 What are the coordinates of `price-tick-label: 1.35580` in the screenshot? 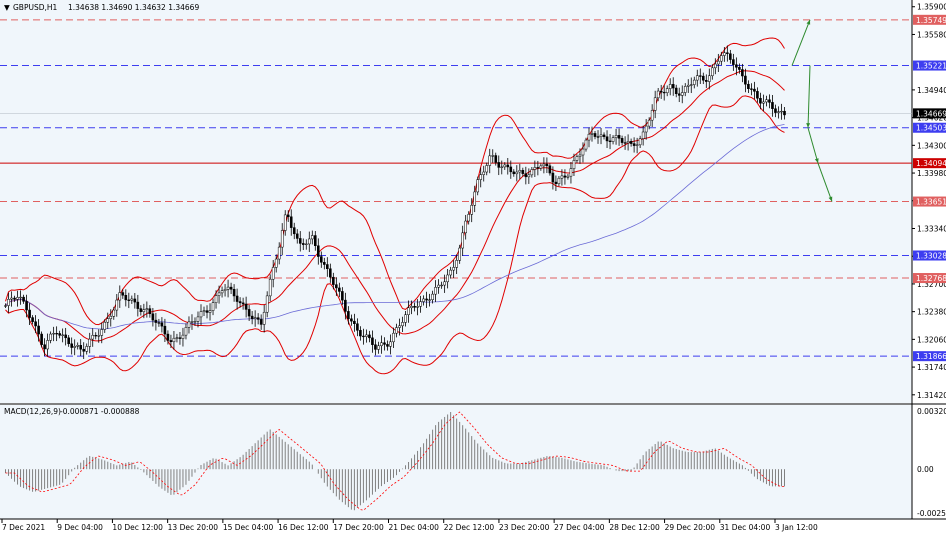 It's located at (931, 34).